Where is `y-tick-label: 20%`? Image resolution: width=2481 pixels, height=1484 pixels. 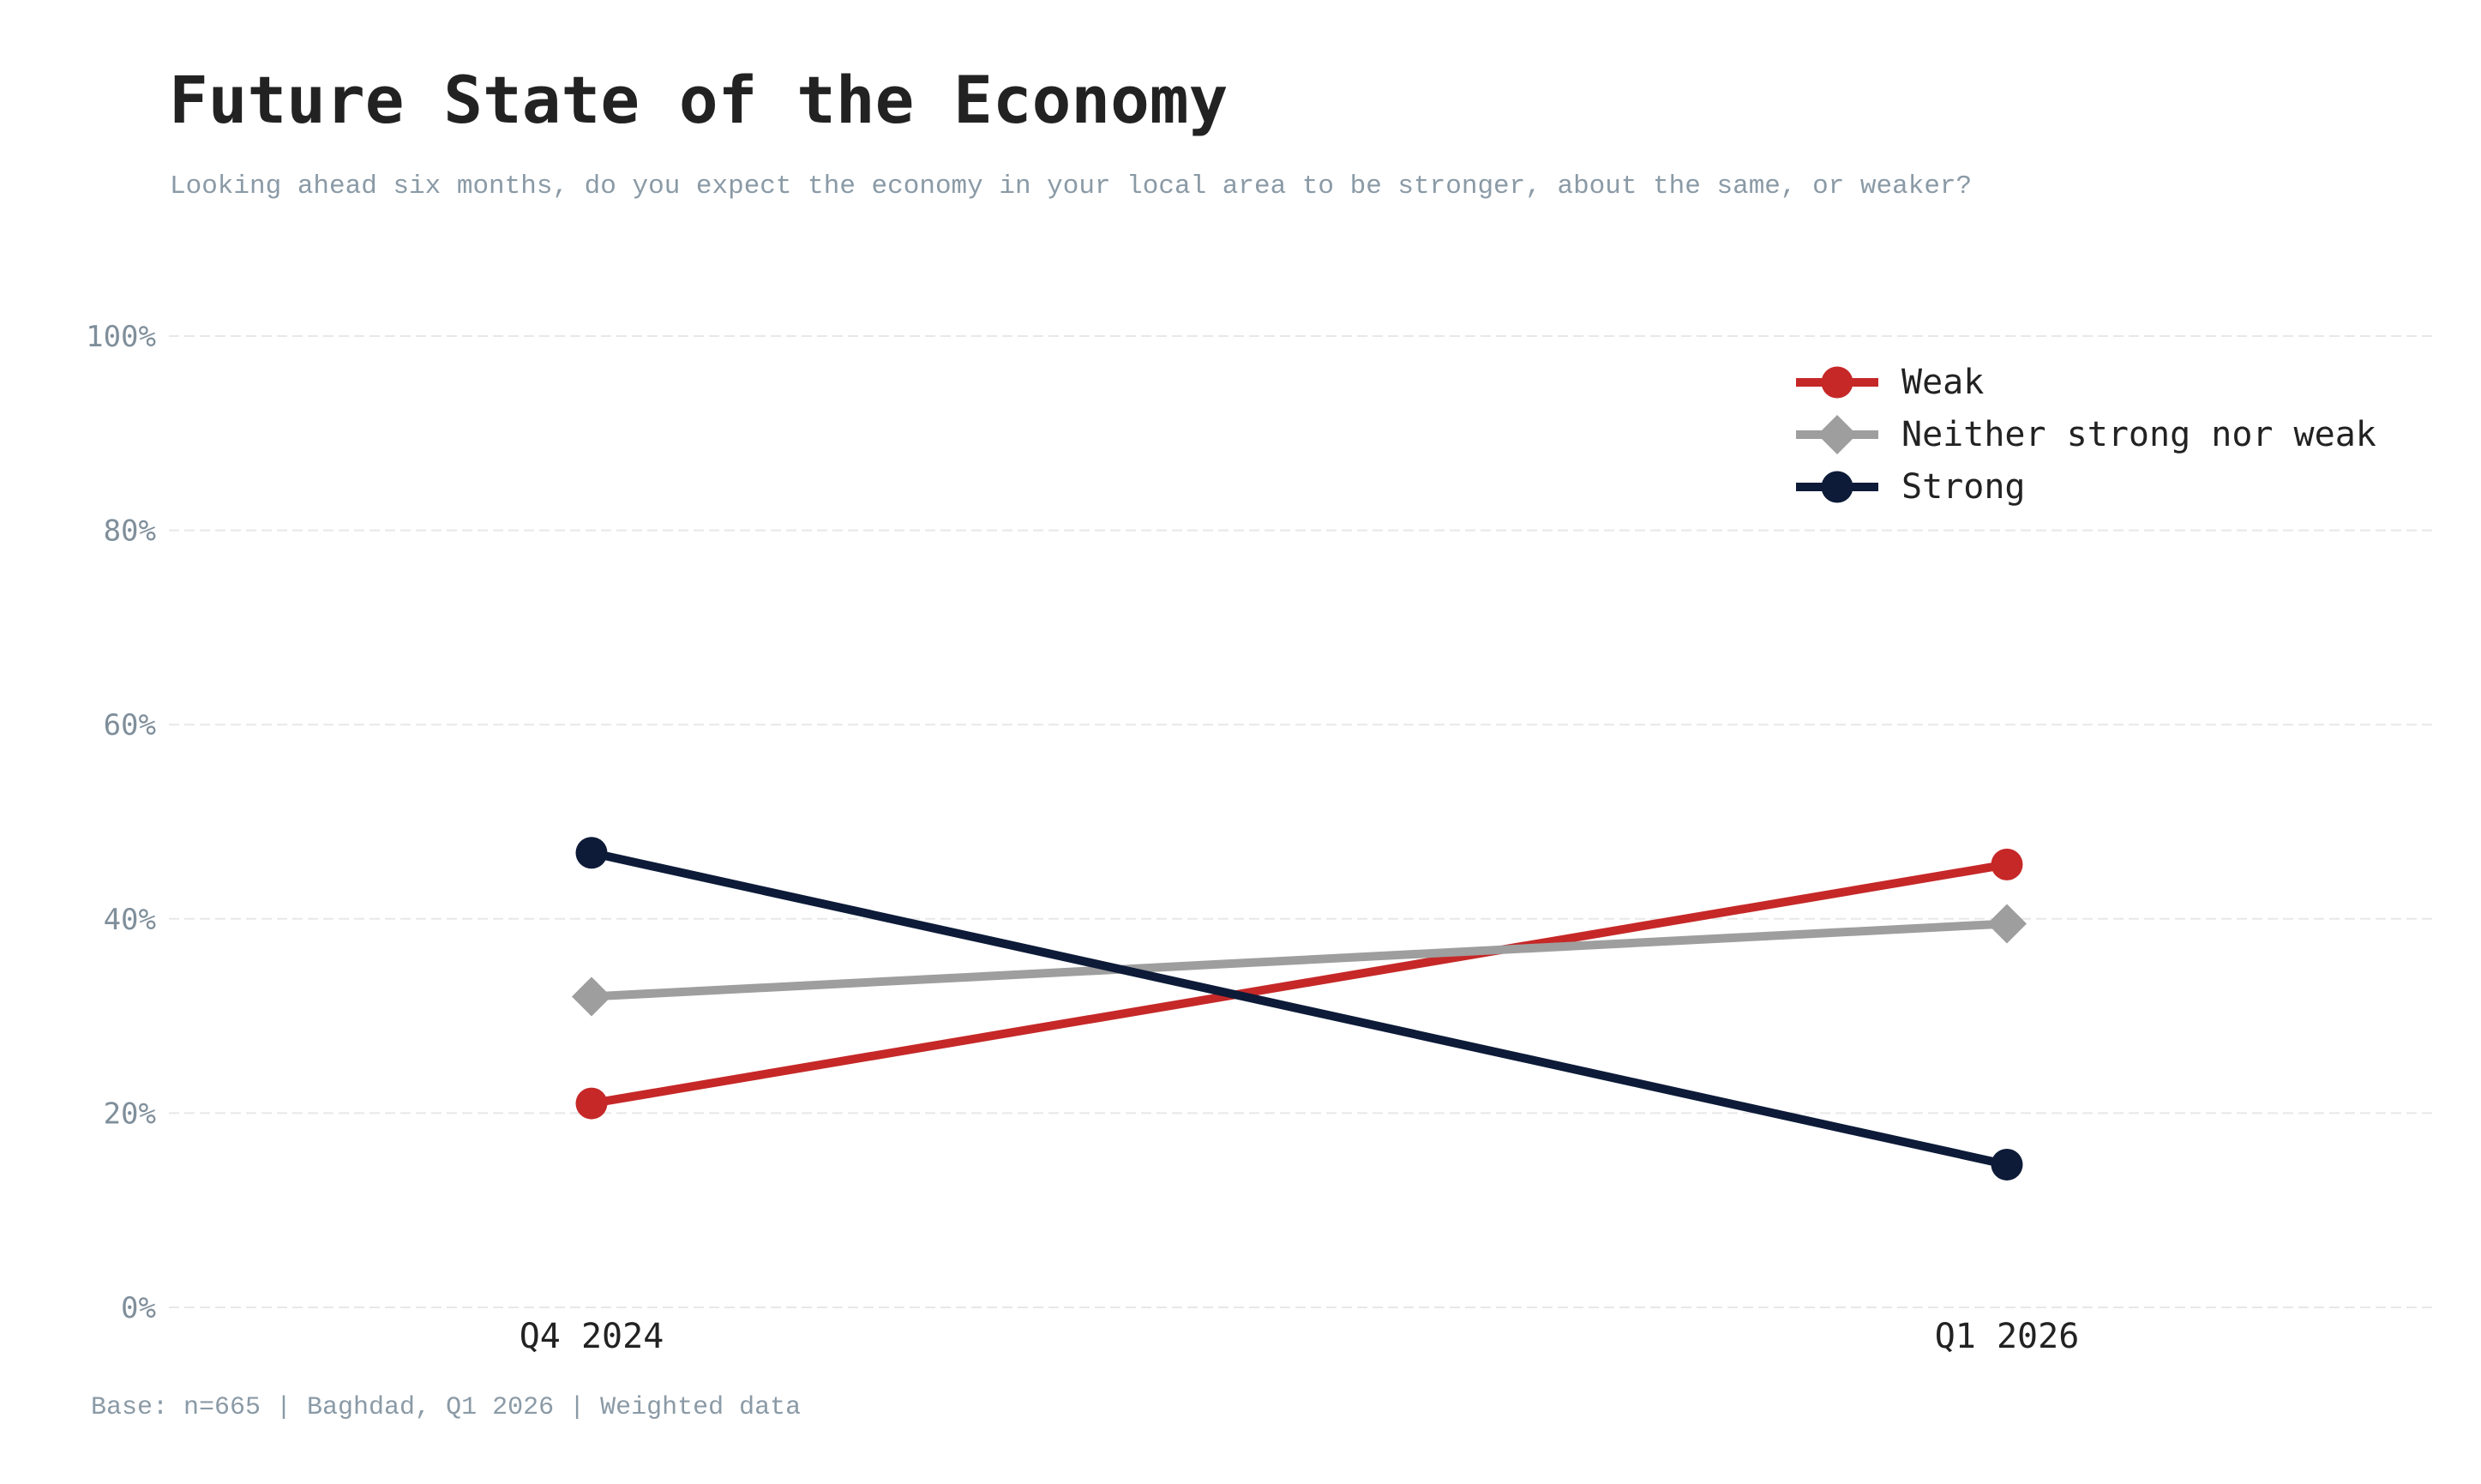 y-tick-label: 20% is located at coordinates (130, 1113).